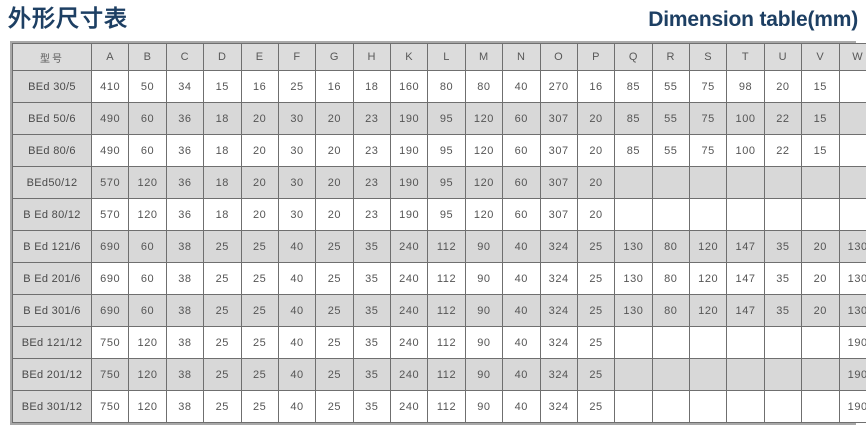  I want to click on cell-model: BEd 50/6, so click(52, 118).